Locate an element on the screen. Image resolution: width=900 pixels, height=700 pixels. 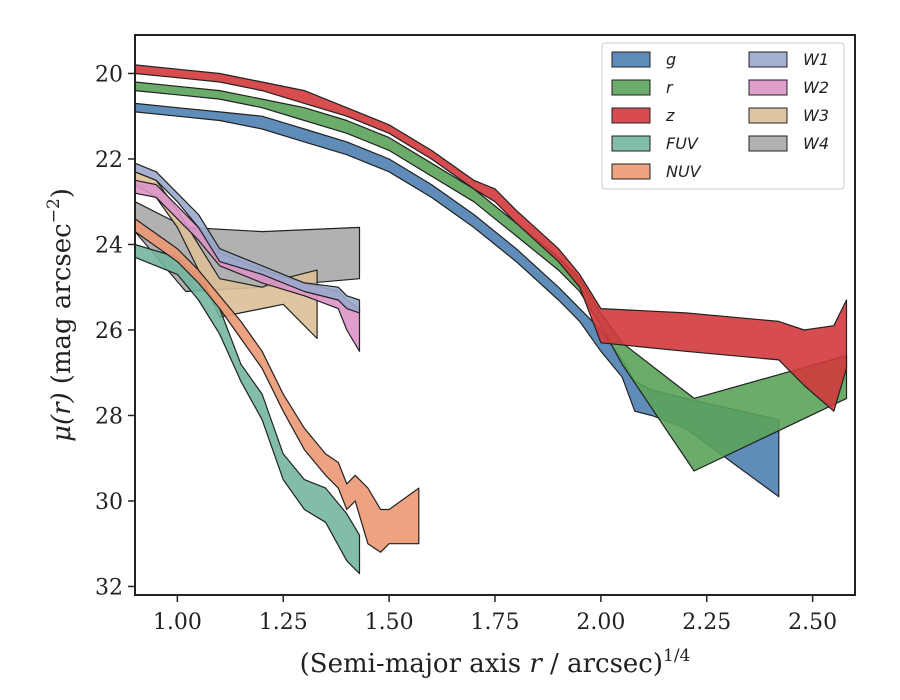
legend-swatch-fuv is located at coordinates (631, 143).